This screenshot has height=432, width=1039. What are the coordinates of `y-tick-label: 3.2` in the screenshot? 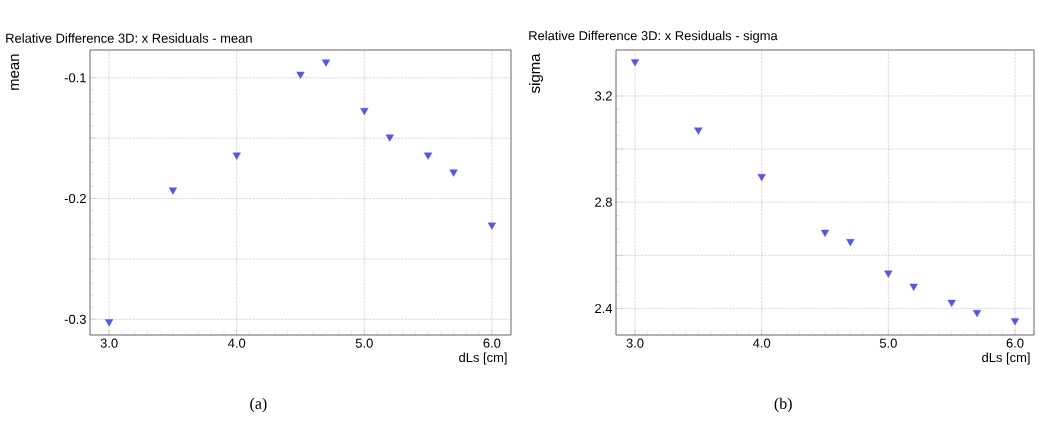 It's located at (603, 96).